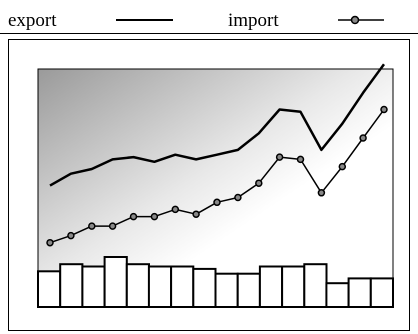 Image resolution: width=418 pixels, height=334 pixels. Describe the element at coordinates (355, 20) in the screenshot. I see `legend-marker-import` at that location.